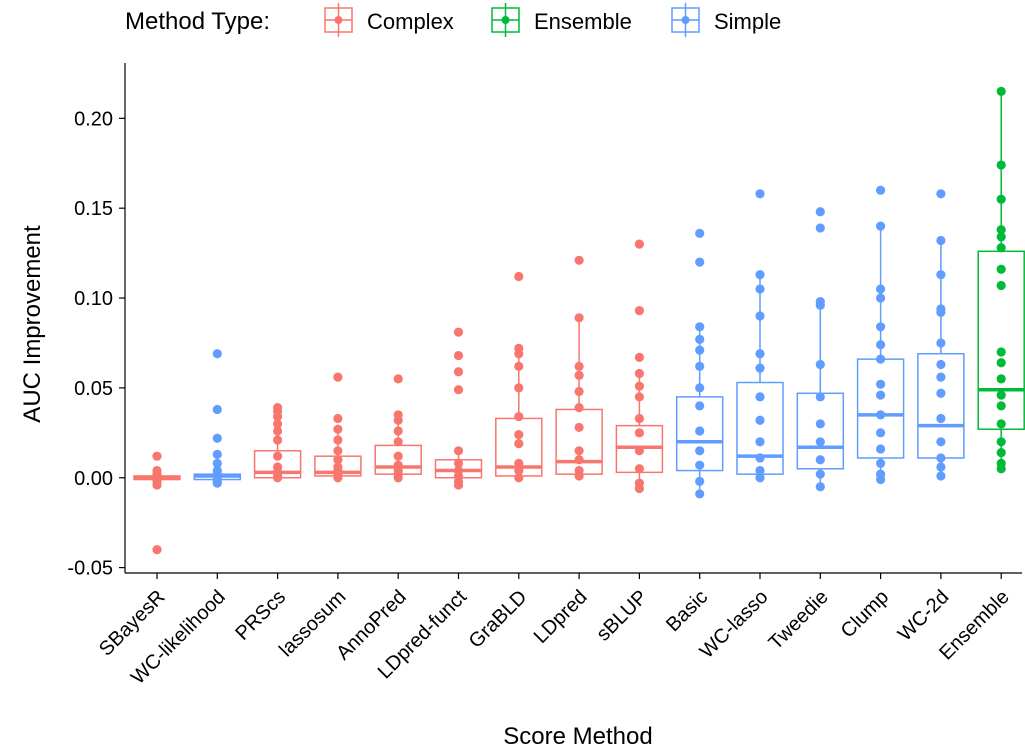  What do you see at coordinates (32, 324) in the screenshot?
I see `y-axis-label: AUC Improvement` at bounding box center [32, 324].